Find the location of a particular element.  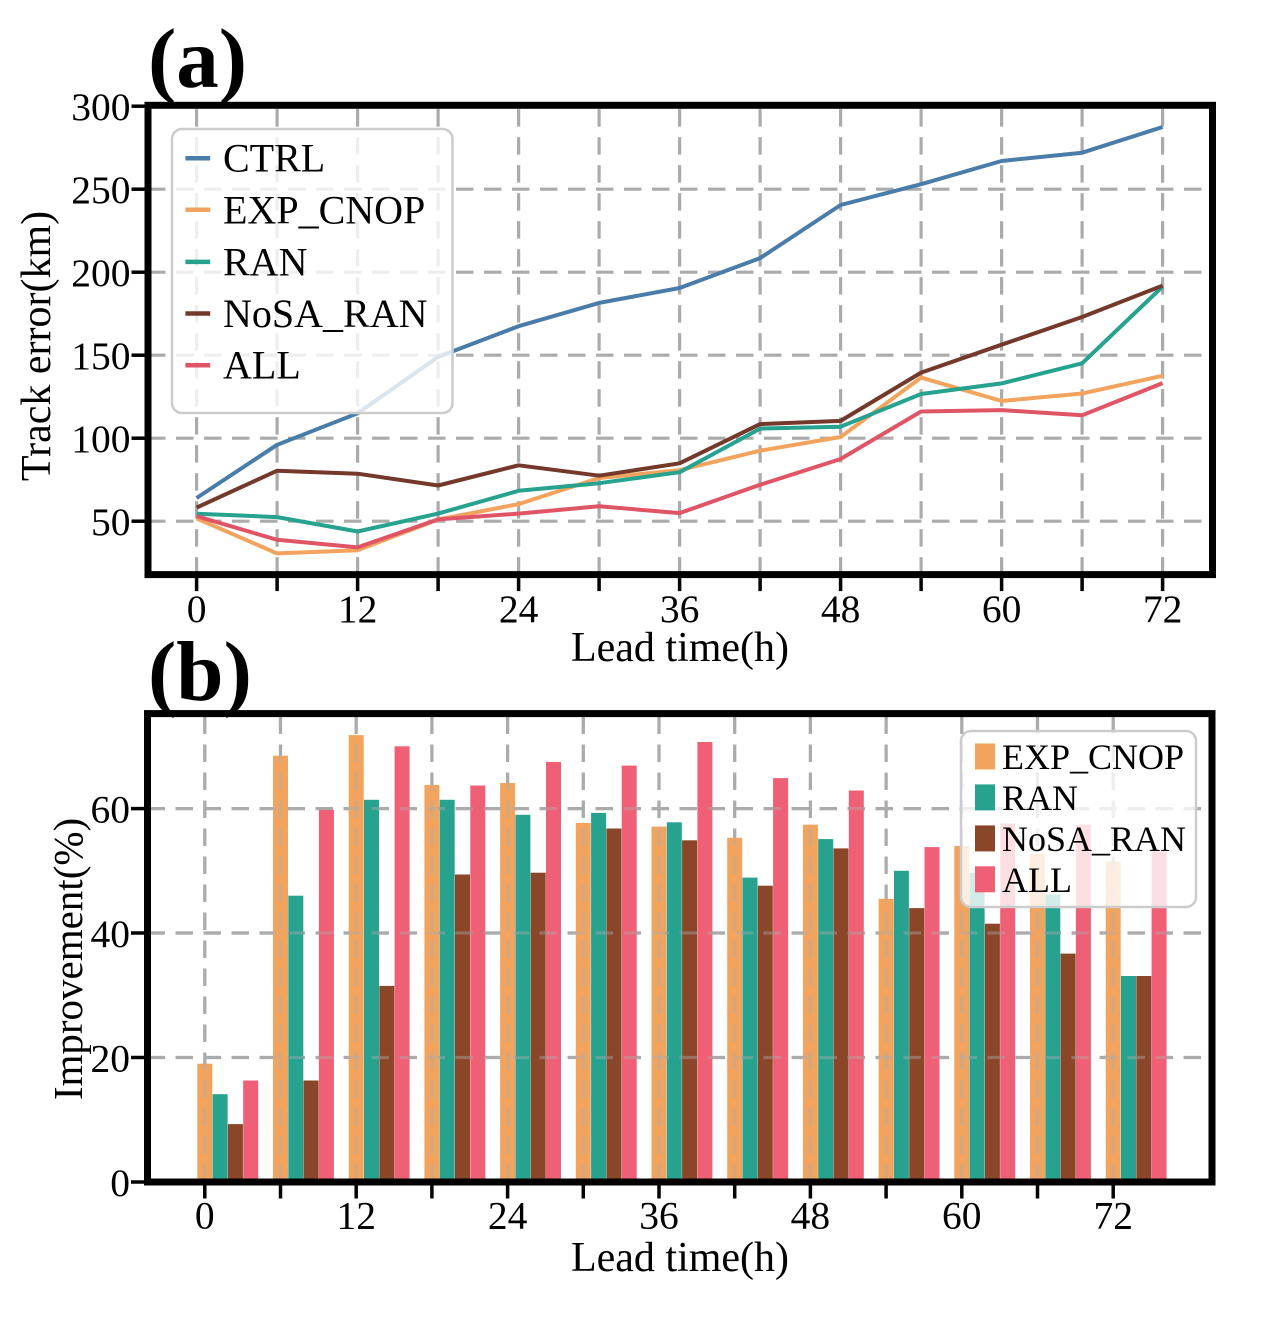

svg-text: CTRL is located at coordinates (274, 158).